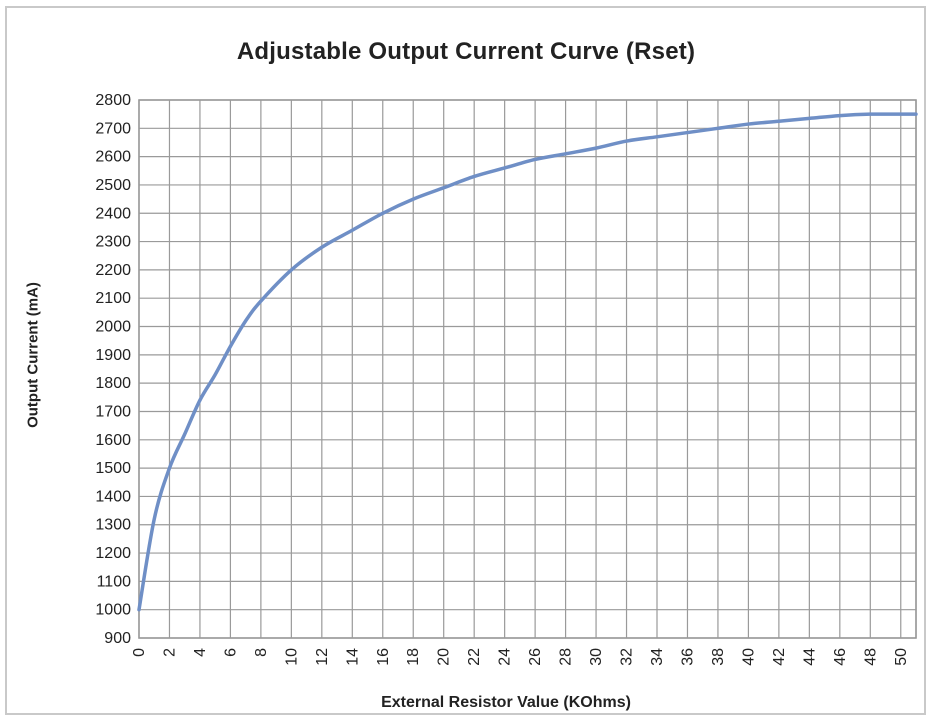 The image size is (932, 723). What do you see at coordinates (657, 657) in the screenshot?
I see `x-tick-label: 34` at bounding box center [657, 657].